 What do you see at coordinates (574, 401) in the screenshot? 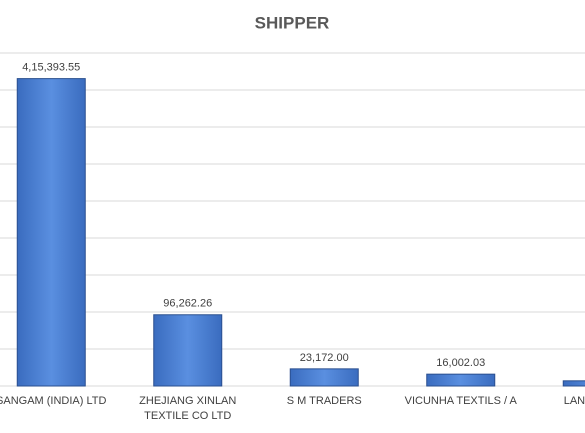
I see `x-tick-label: LANXI YONG` at bounding box center [574, 401].